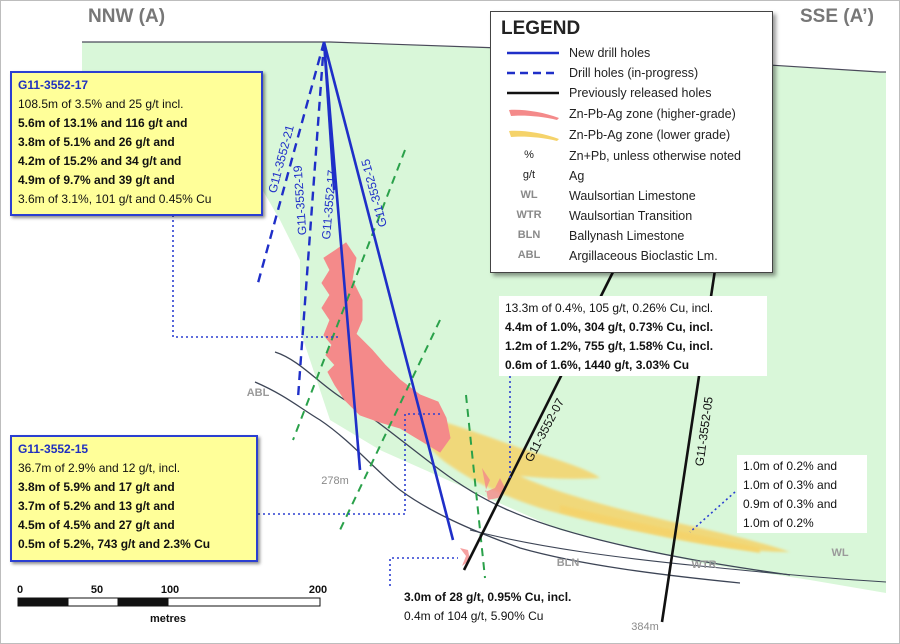 The width and height of the screenshot is (900, 644). What do you see at coordinates (609, 308) in the screenshot?
I see `assay-line: 13.3m of 0.4%, 105 g/t, 0.26% Cu, incl.` at bounding box center [609, 308].